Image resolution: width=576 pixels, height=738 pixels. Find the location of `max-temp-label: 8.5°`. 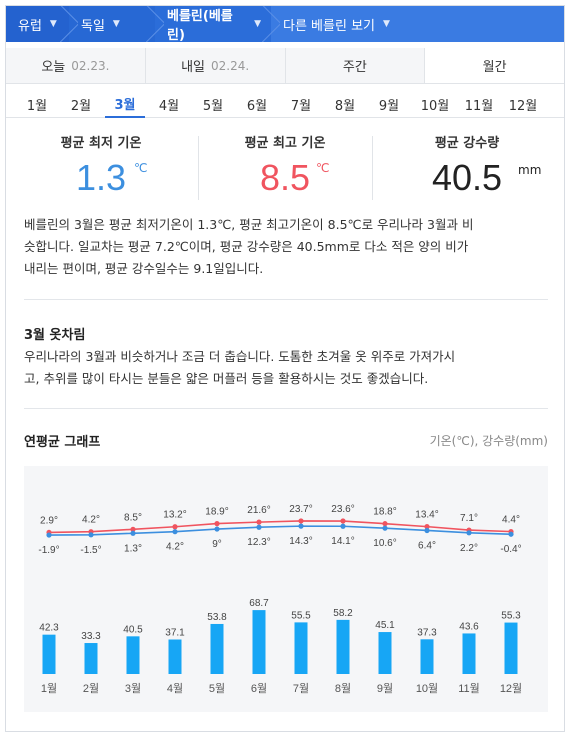

max-temp-label: 8.5° is located at coordinates (133, 517).